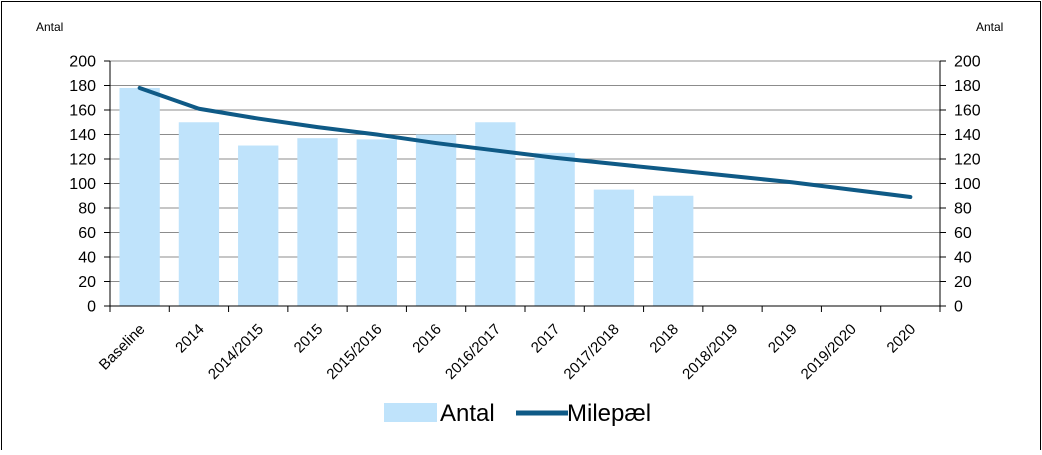  What do you see at coordinates (592, 352) in the screenshot?
I see `x-category-label: 2017/2018` at bounding box center [592, 352].